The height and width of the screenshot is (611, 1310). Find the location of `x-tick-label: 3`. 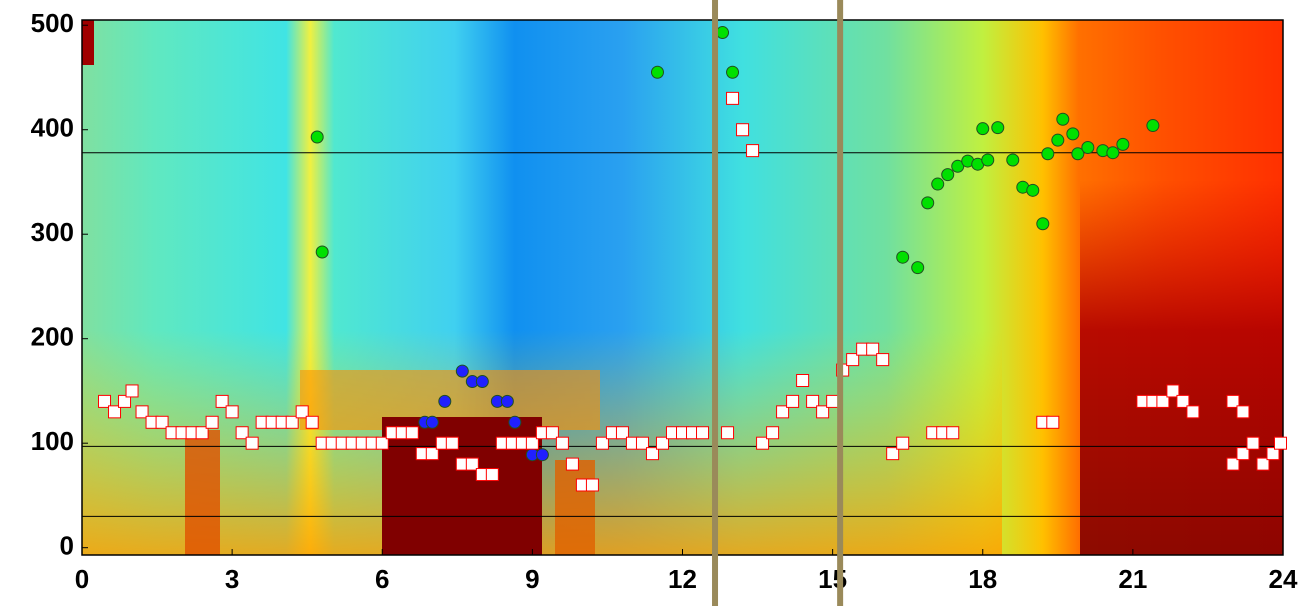

x-tick-label: 3 is located at coordinates (232, 579).